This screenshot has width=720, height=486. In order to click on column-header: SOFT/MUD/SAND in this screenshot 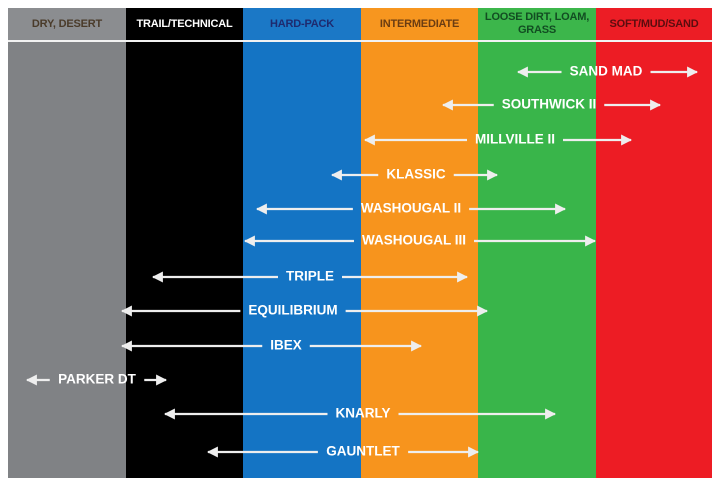, I will do `click(654, 25)`.